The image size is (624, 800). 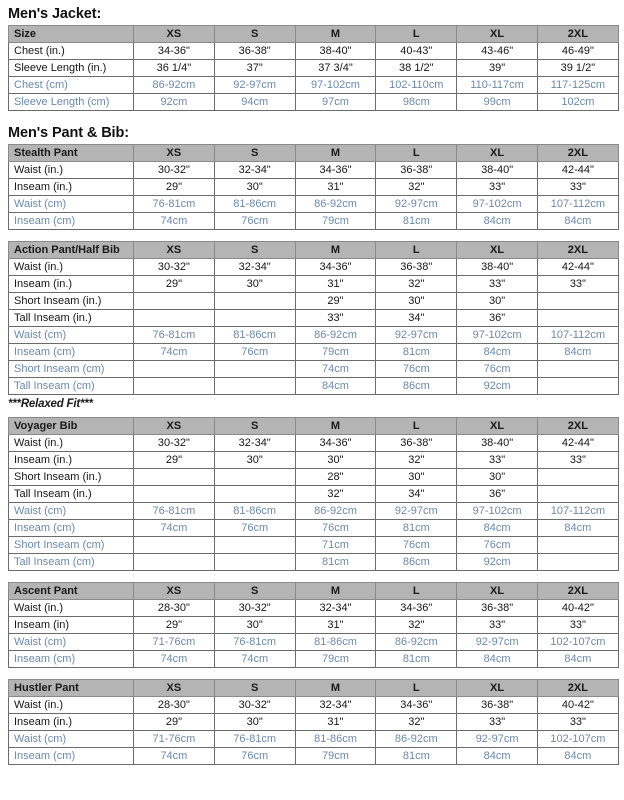 I want to click on row-label: Tall Inseam (cm), so click(x=71, y=386).